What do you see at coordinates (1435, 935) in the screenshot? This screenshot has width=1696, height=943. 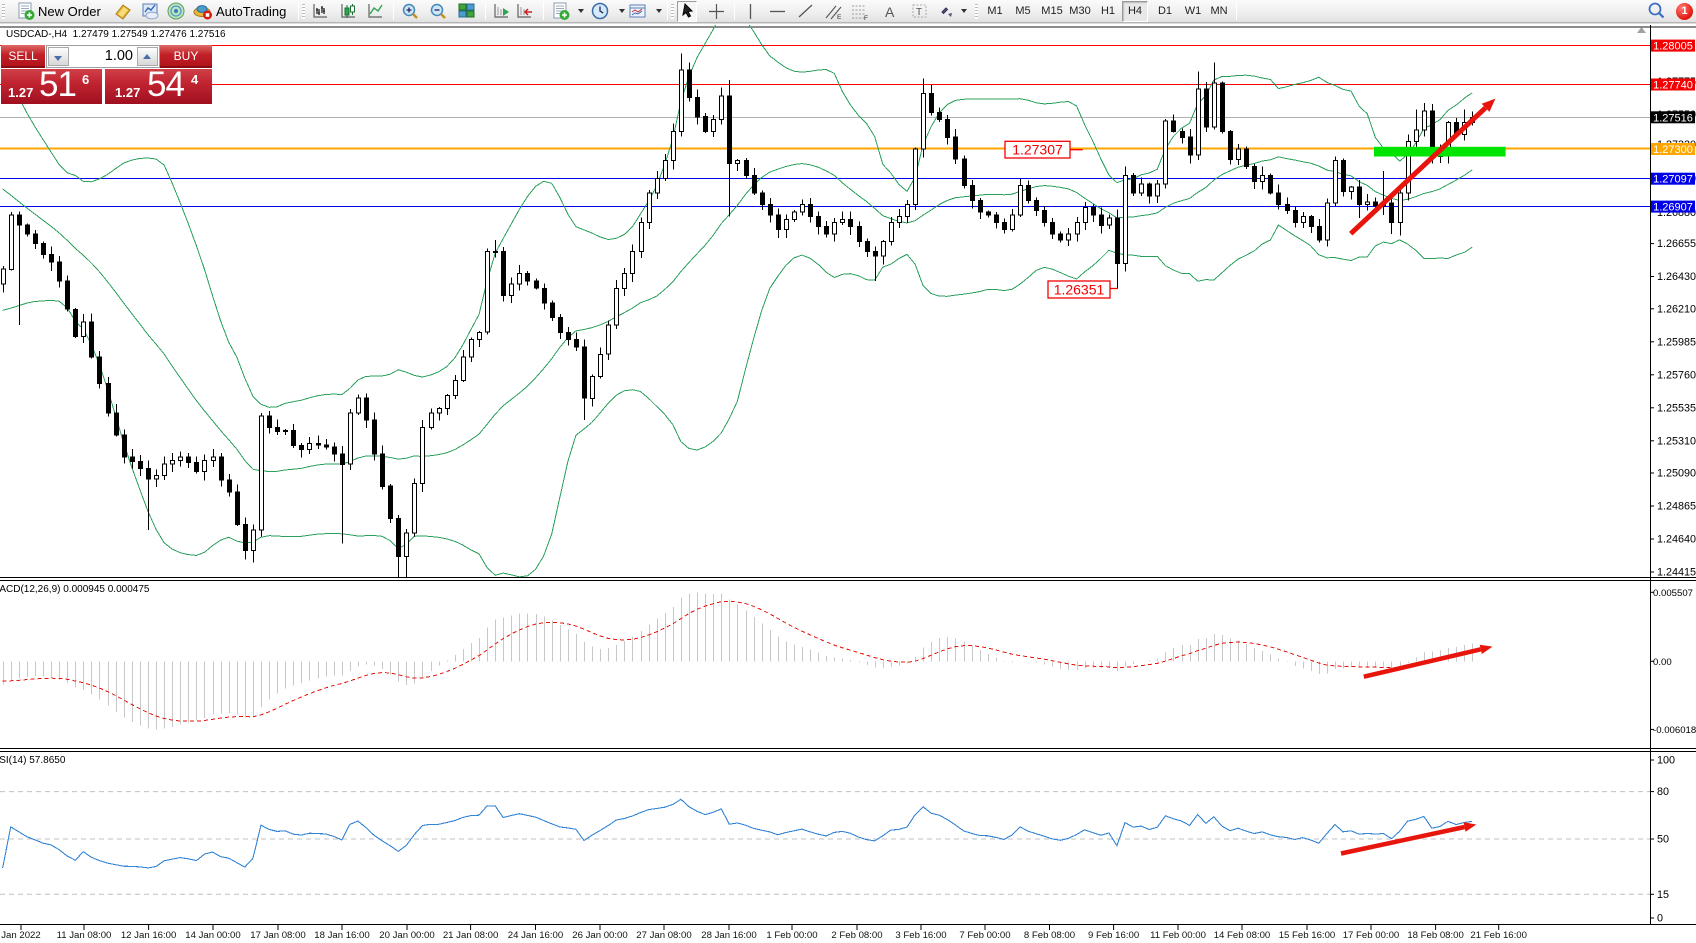 I see `svg-text: 18 Feb 08:00` at bounding box center [1435, 935].